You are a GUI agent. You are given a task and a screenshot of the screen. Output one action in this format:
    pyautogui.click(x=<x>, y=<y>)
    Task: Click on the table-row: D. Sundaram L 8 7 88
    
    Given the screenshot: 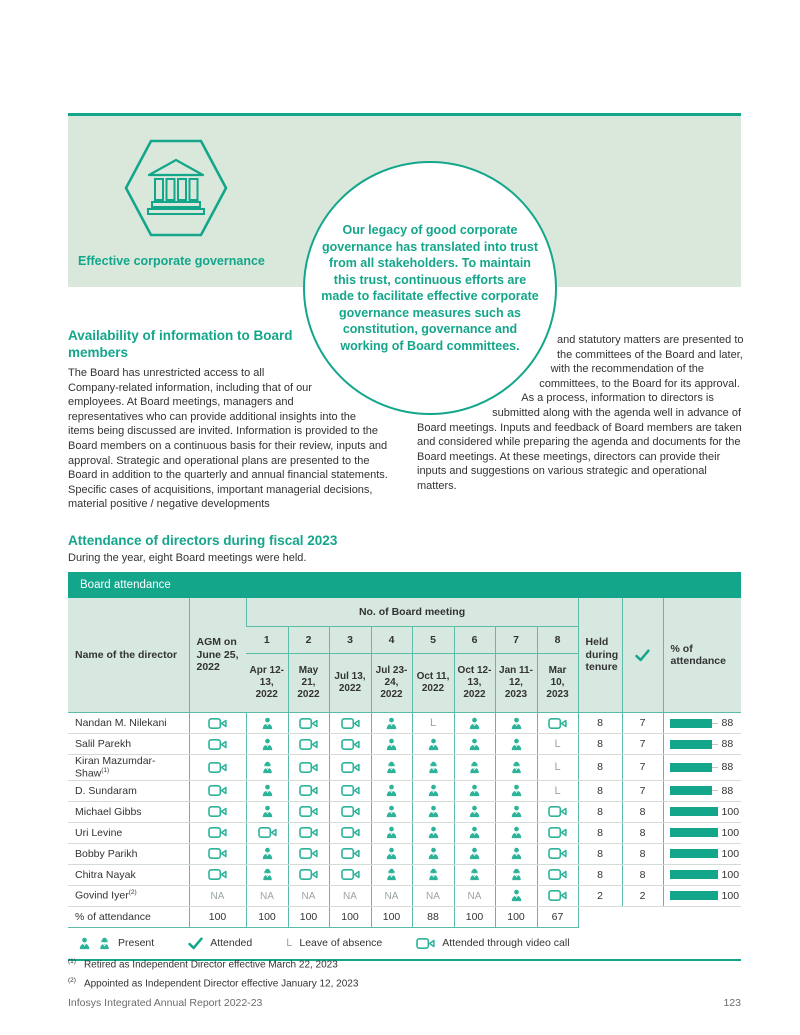 What is the action you would take?
    pyautogui.click(x=405, y=791)
    